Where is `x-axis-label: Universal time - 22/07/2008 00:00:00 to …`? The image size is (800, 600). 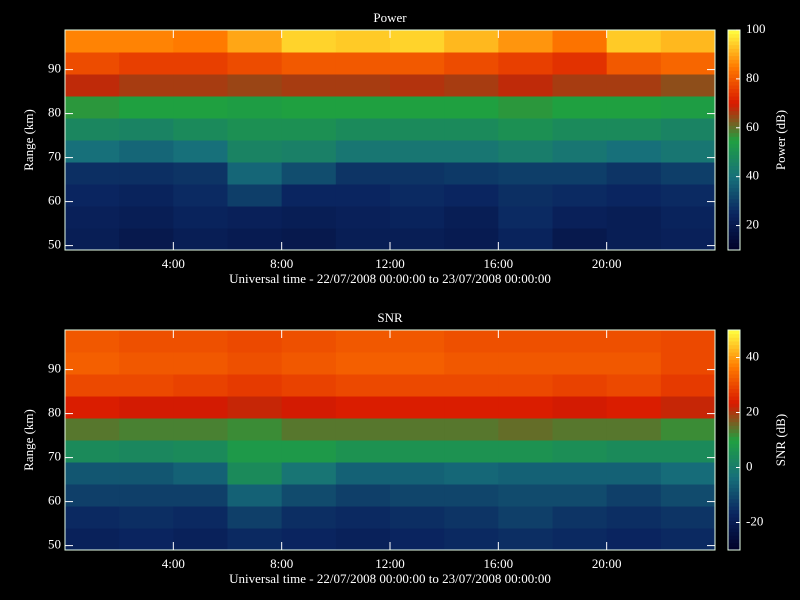 x-axis-label: Universal time - 22/07/2008 00:00:00 to … is located at coordinates (390, 578).